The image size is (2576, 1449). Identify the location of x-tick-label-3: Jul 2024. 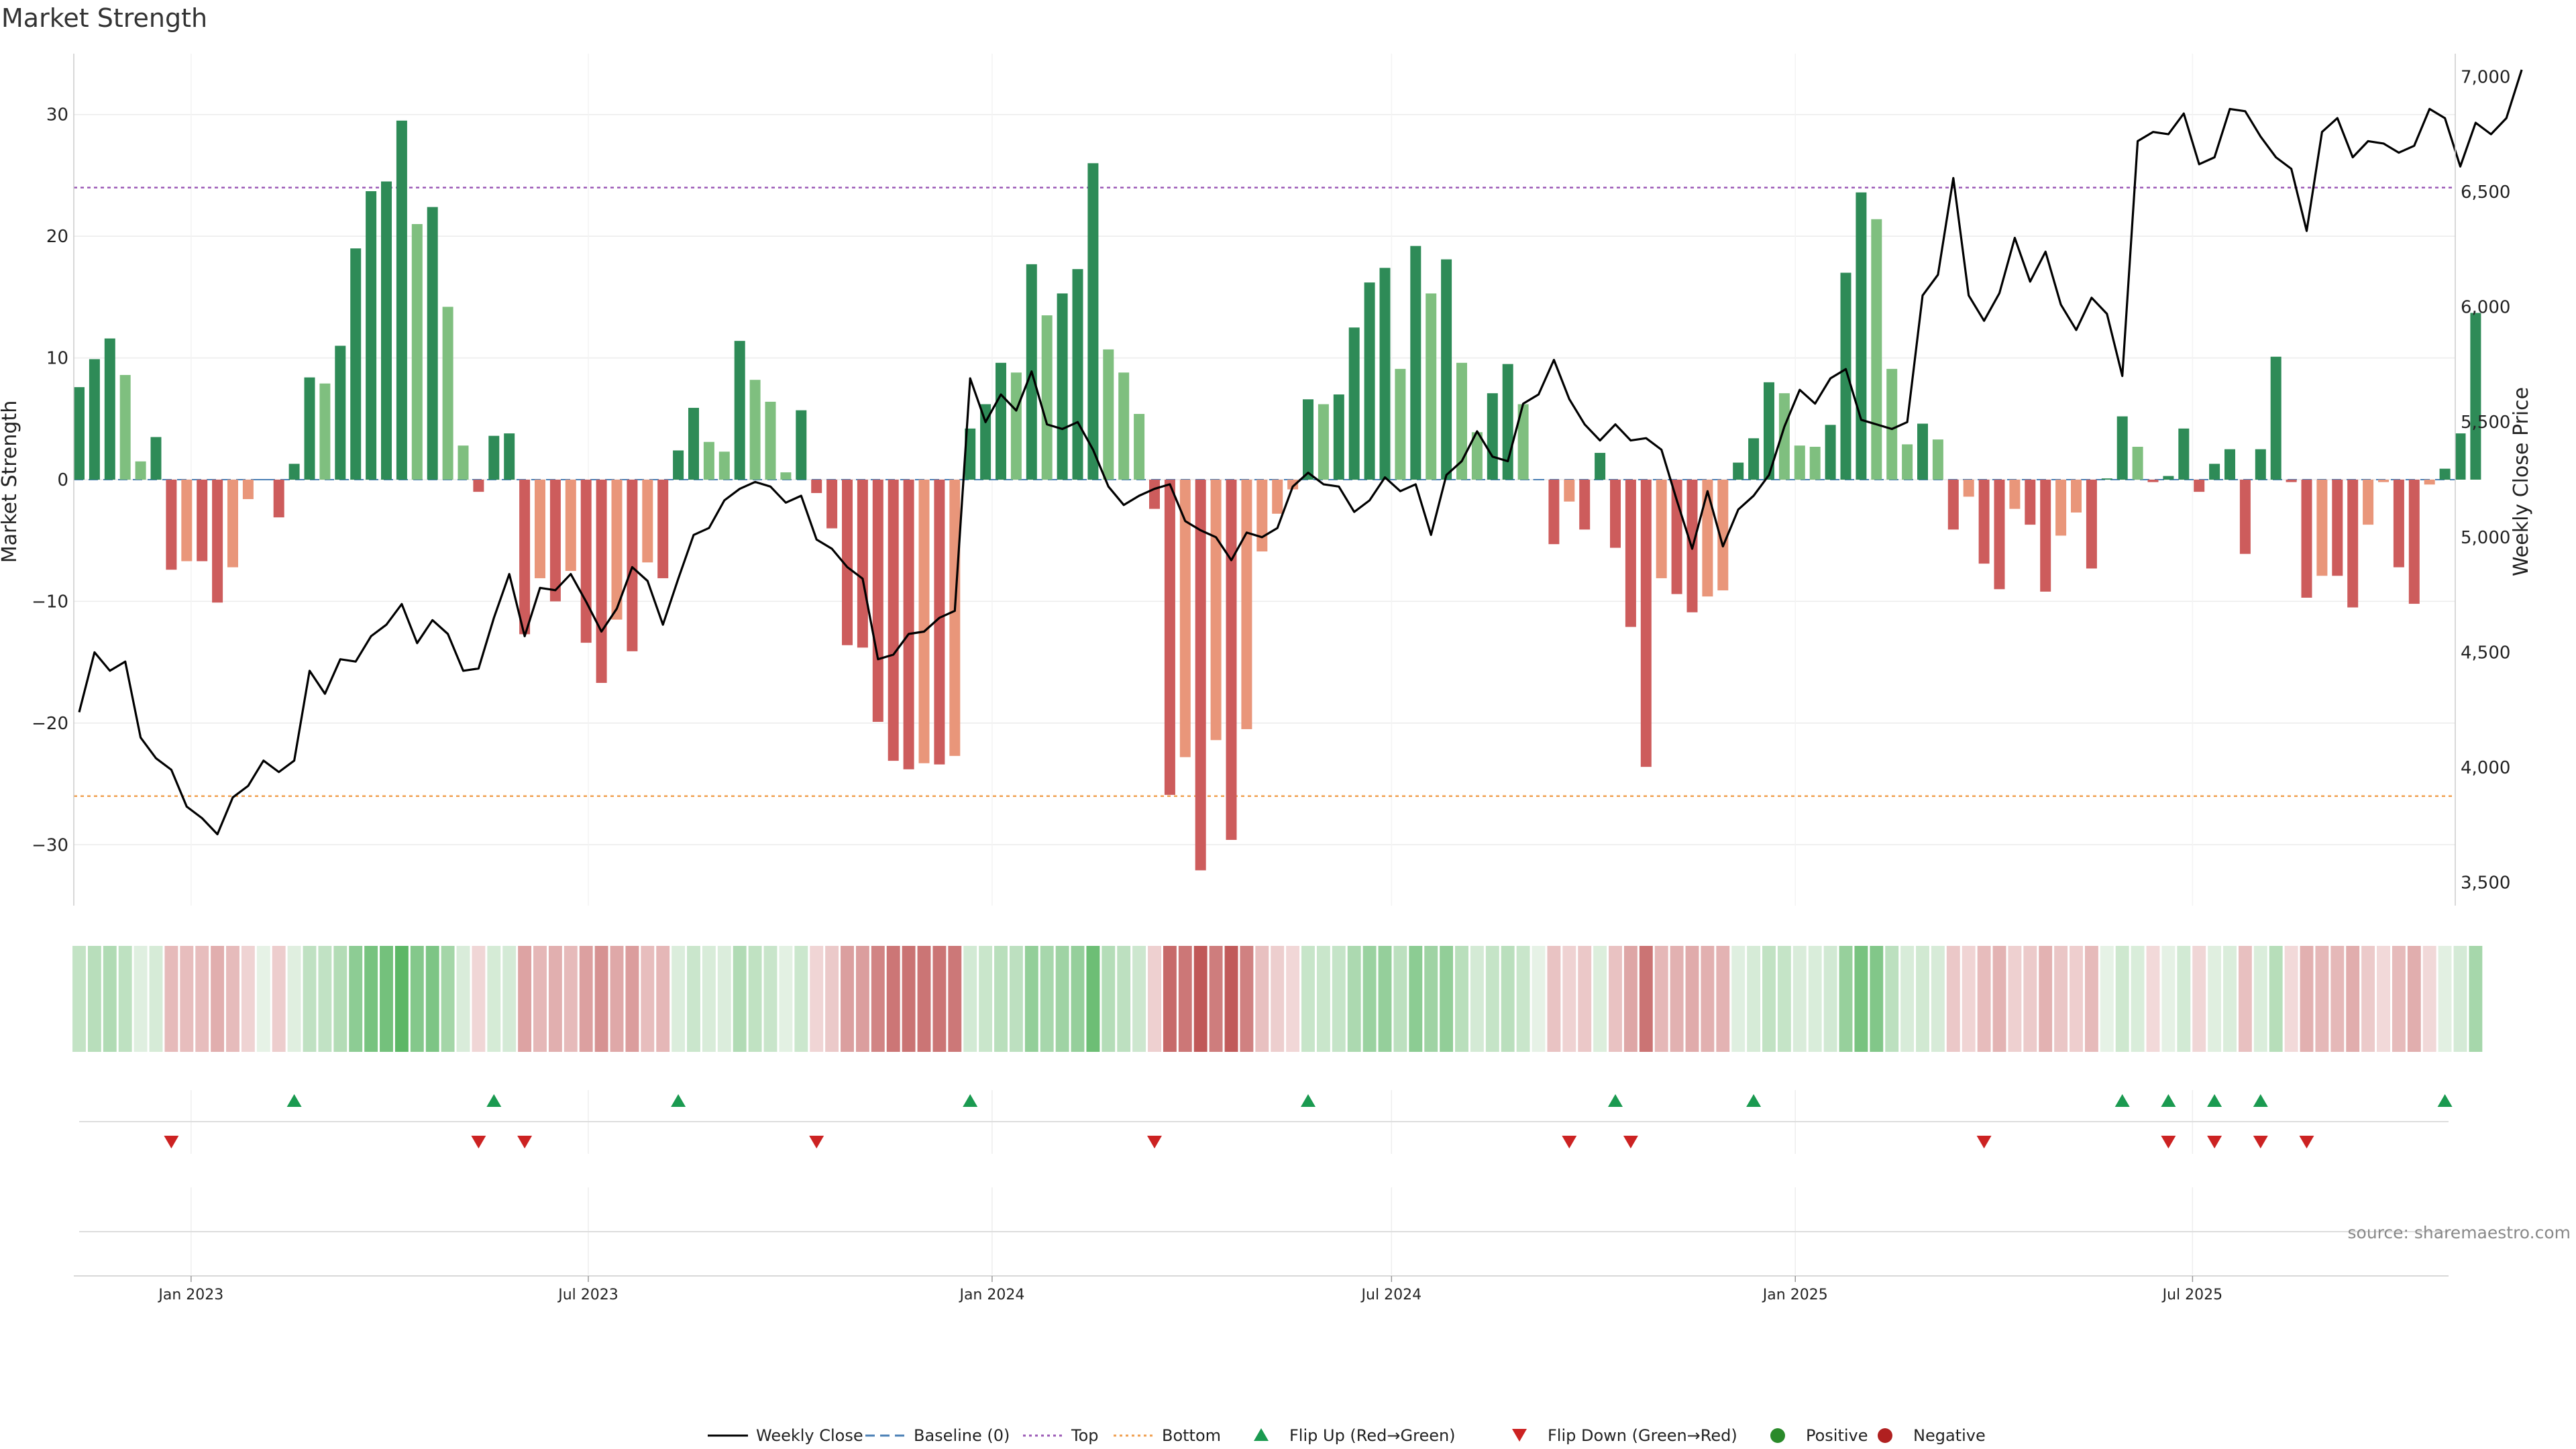
(1391, 1295).